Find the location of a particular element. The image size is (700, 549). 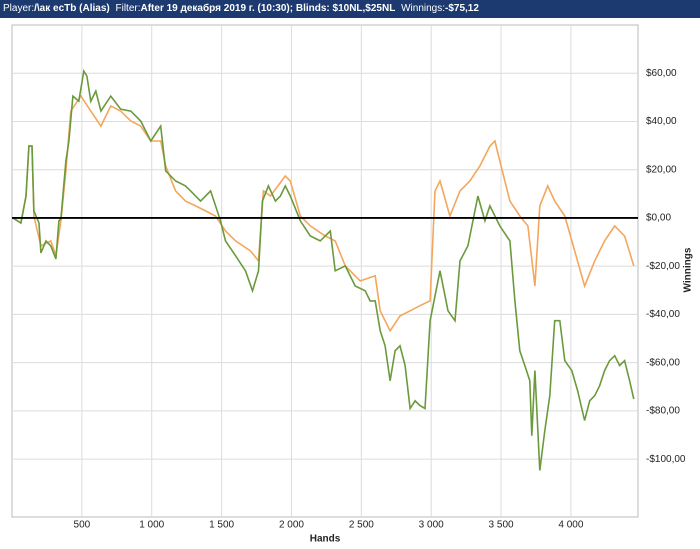

y-tick-label: -$20,00 is located at coordinates (663, 266).